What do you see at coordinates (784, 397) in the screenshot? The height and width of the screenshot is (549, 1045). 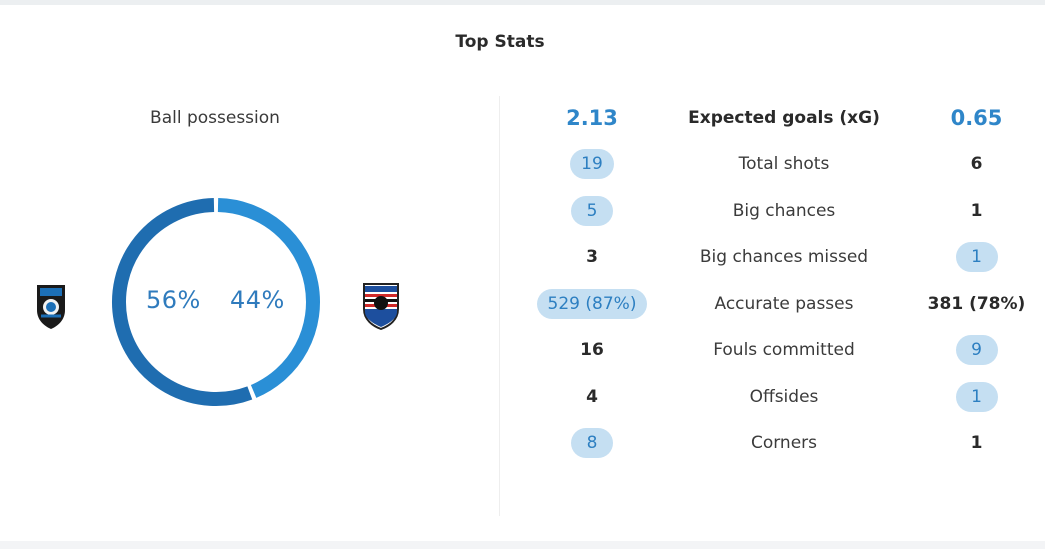 I see `stat-label: Offsides` at bounding box center [784, 397].